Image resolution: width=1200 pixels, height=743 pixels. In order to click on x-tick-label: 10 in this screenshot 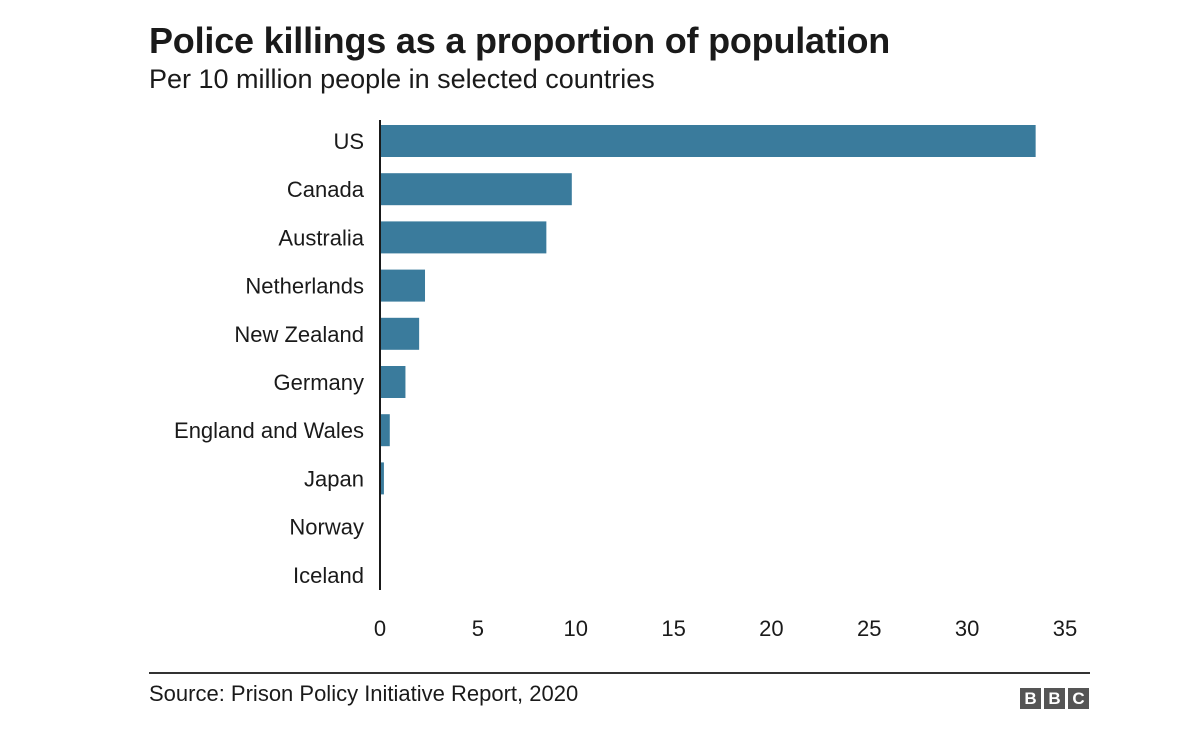, I will do `click(575, 628)`.